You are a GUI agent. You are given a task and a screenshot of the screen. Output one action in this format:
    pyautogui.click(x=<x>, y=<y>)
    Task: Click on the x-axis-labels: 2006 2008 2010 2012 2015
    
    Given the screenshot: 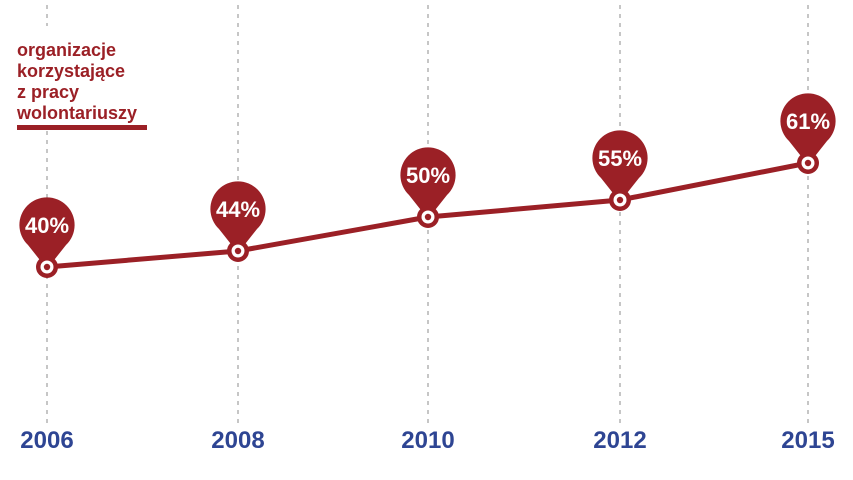 What is the action you would take?
    pyautogui.click(x=427, y=440)
    